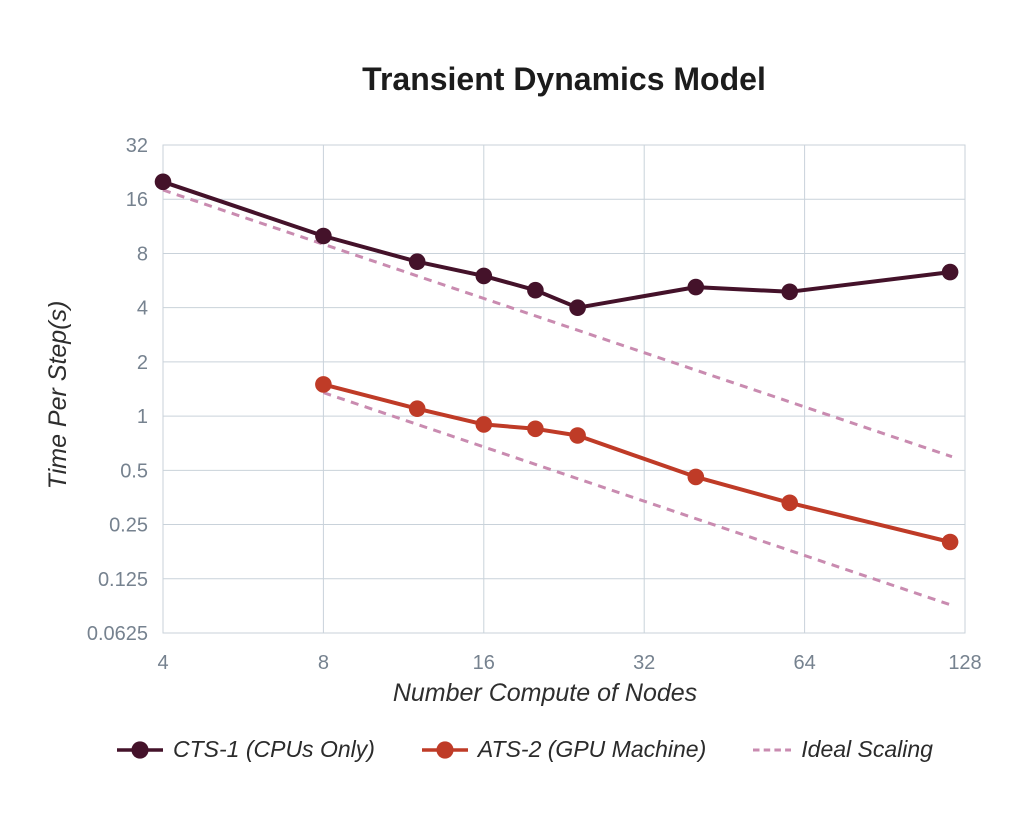 The image size is (1024, 826). I want to click on legend-item-ats-2: ATS-2 (GPU Machine), so click(563, 749).